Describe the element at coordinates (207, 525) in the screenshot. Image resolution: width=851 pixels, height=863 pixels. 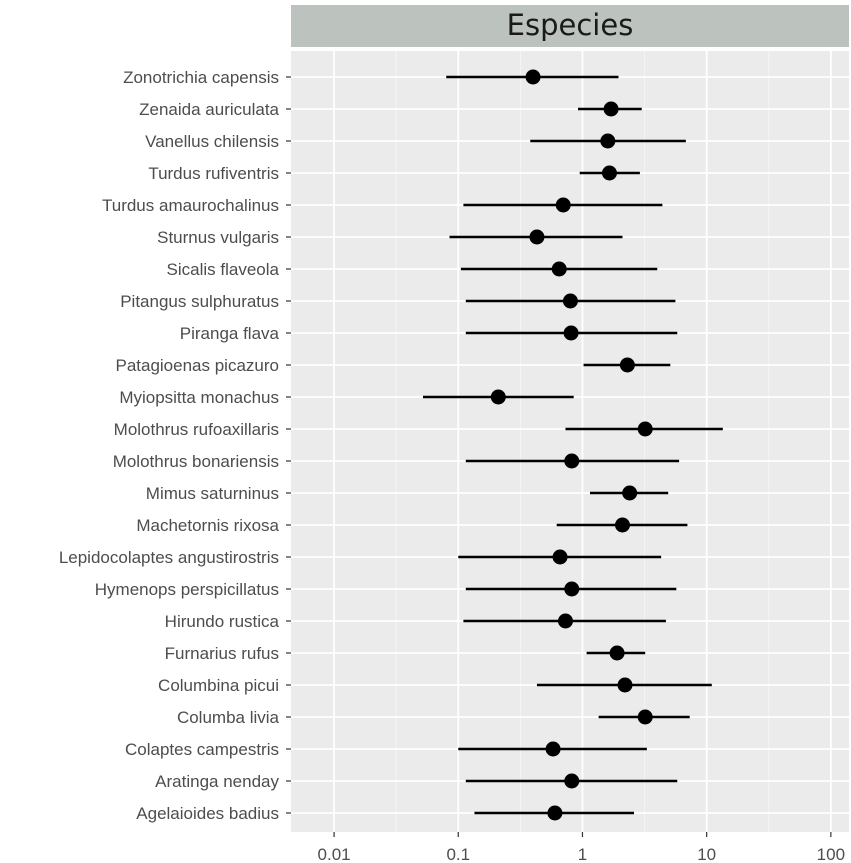
I see `y-tick-label: Machetornis rixosa` at that location.